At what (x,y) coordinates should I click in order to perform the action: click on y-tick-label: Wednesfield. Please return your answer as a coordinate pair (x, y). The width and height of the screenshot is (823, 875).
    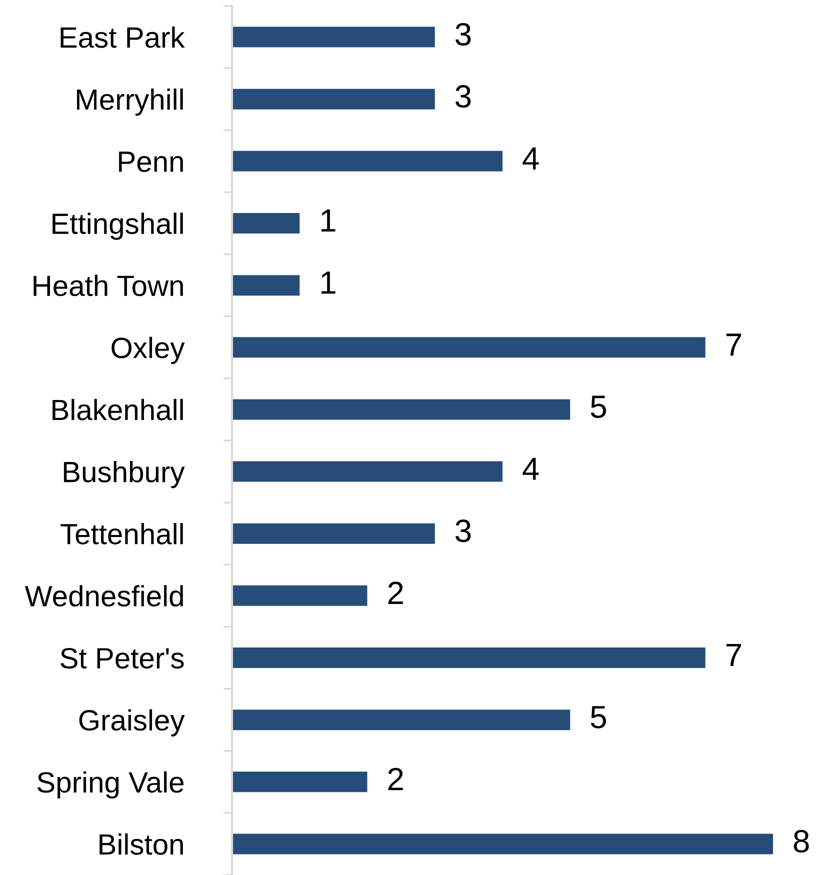
    Looking at the image, I should click on (103, 596).